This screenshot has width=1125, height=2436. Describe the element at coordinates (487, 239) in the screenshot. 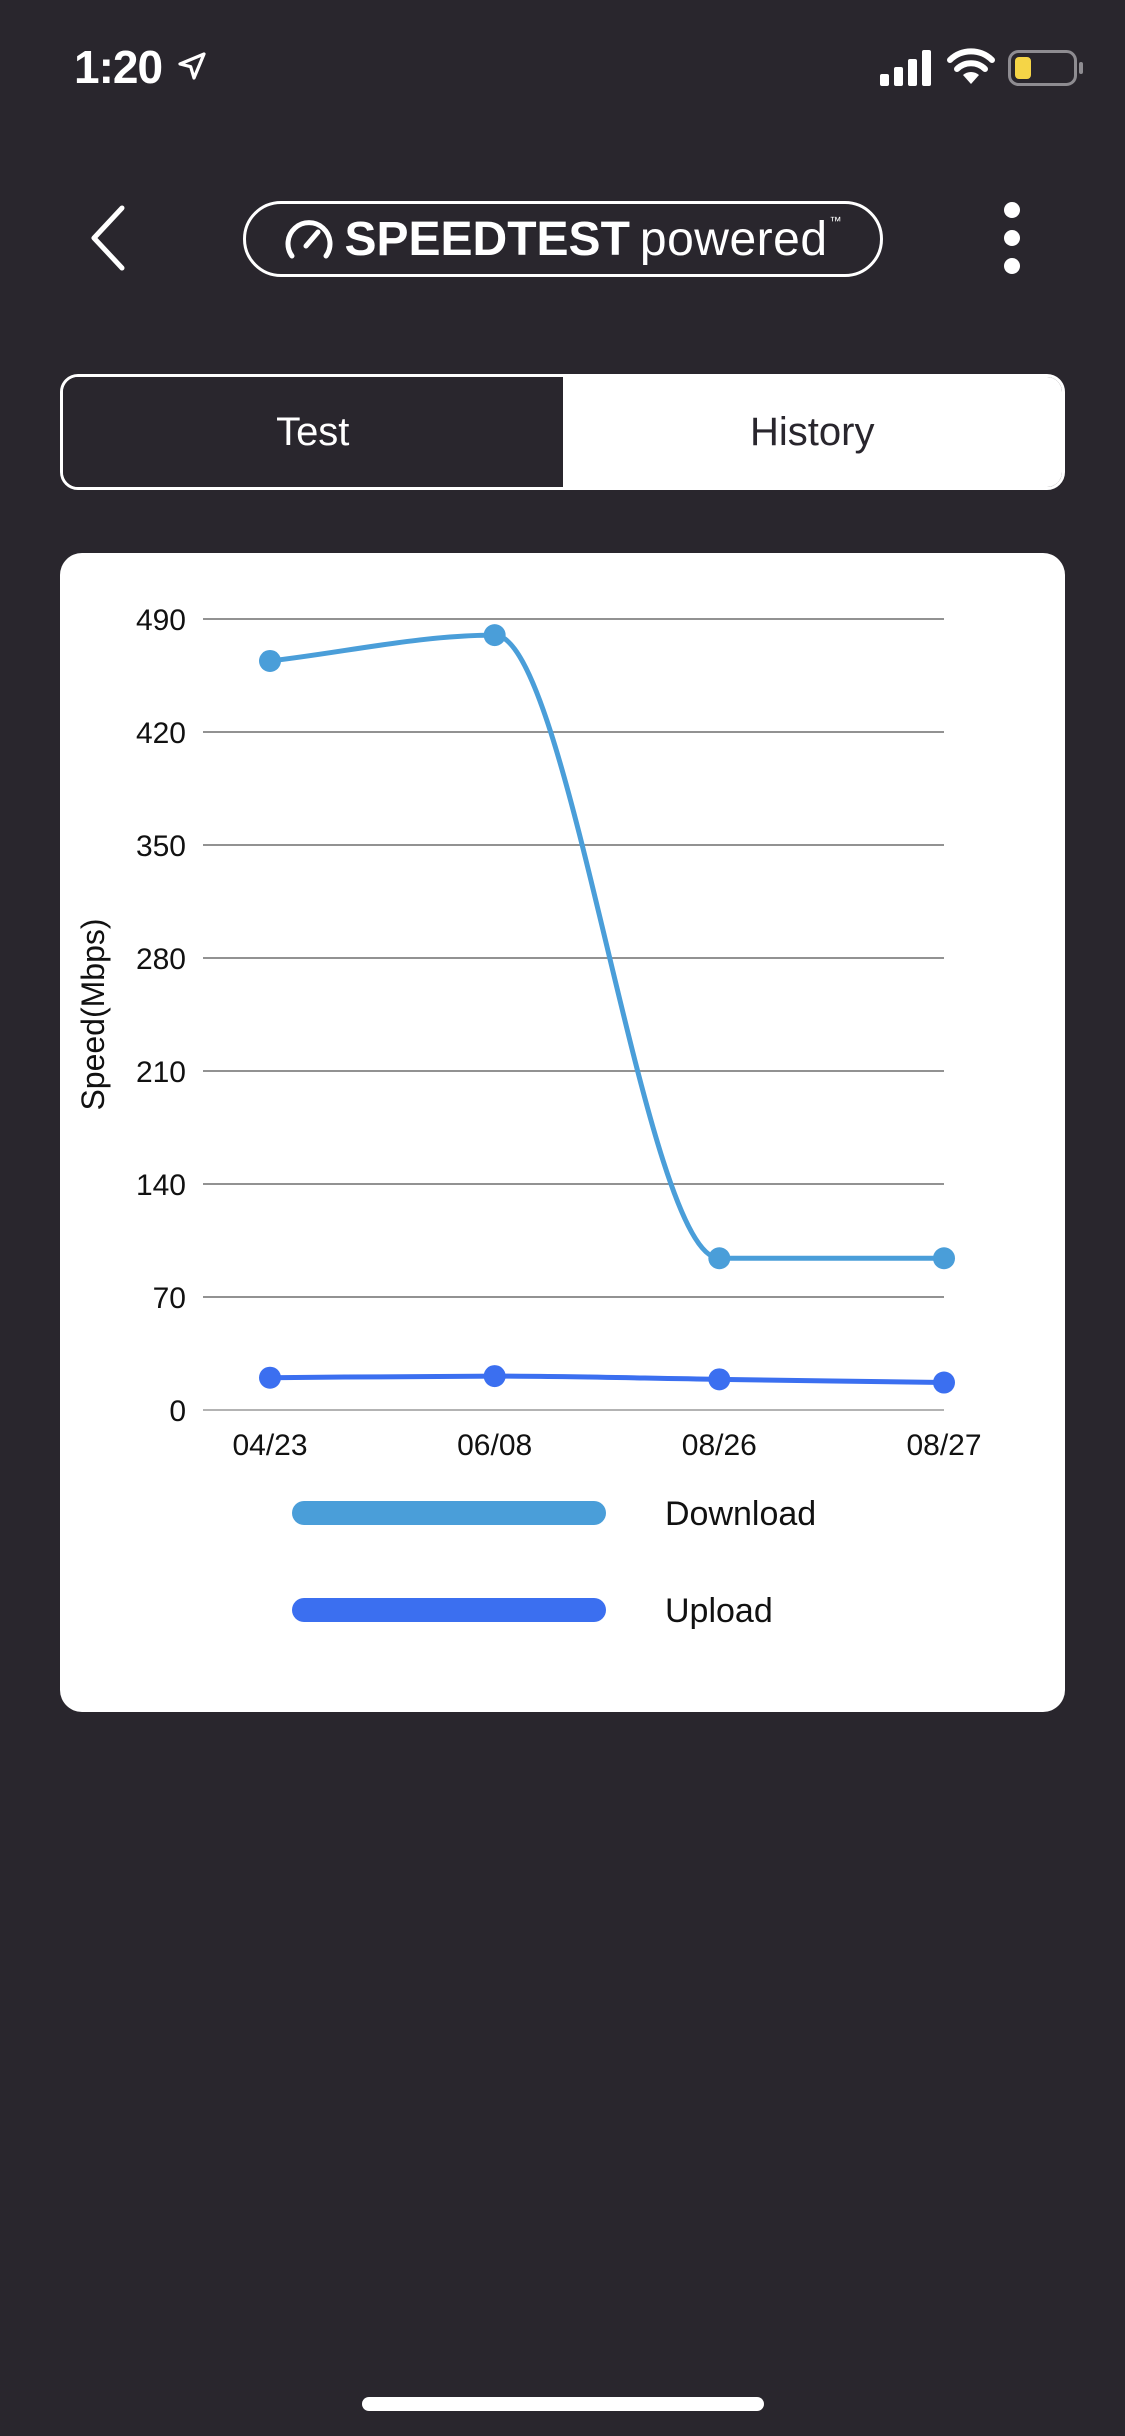

I see `logo-brand-text: SPEEDTEST` at that location.